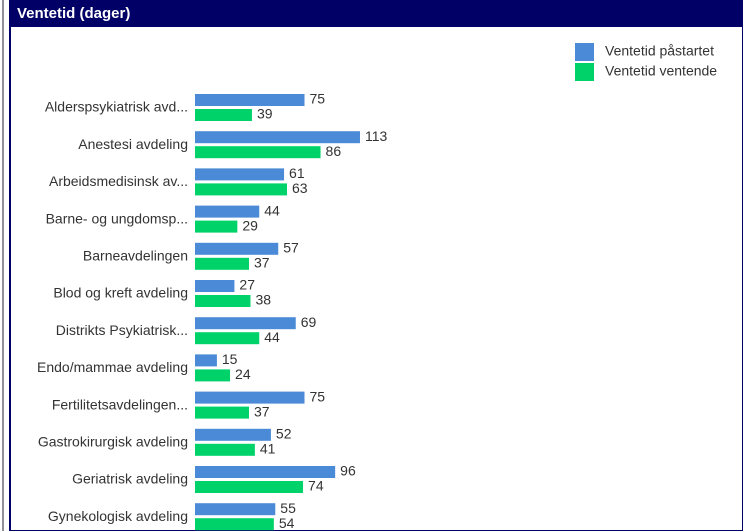 This screenshot has height=531, width=743. Describe the element at coordinates (73, 13) in the screenshot. I see `chart-title: Ventetid (dager)` at that location.